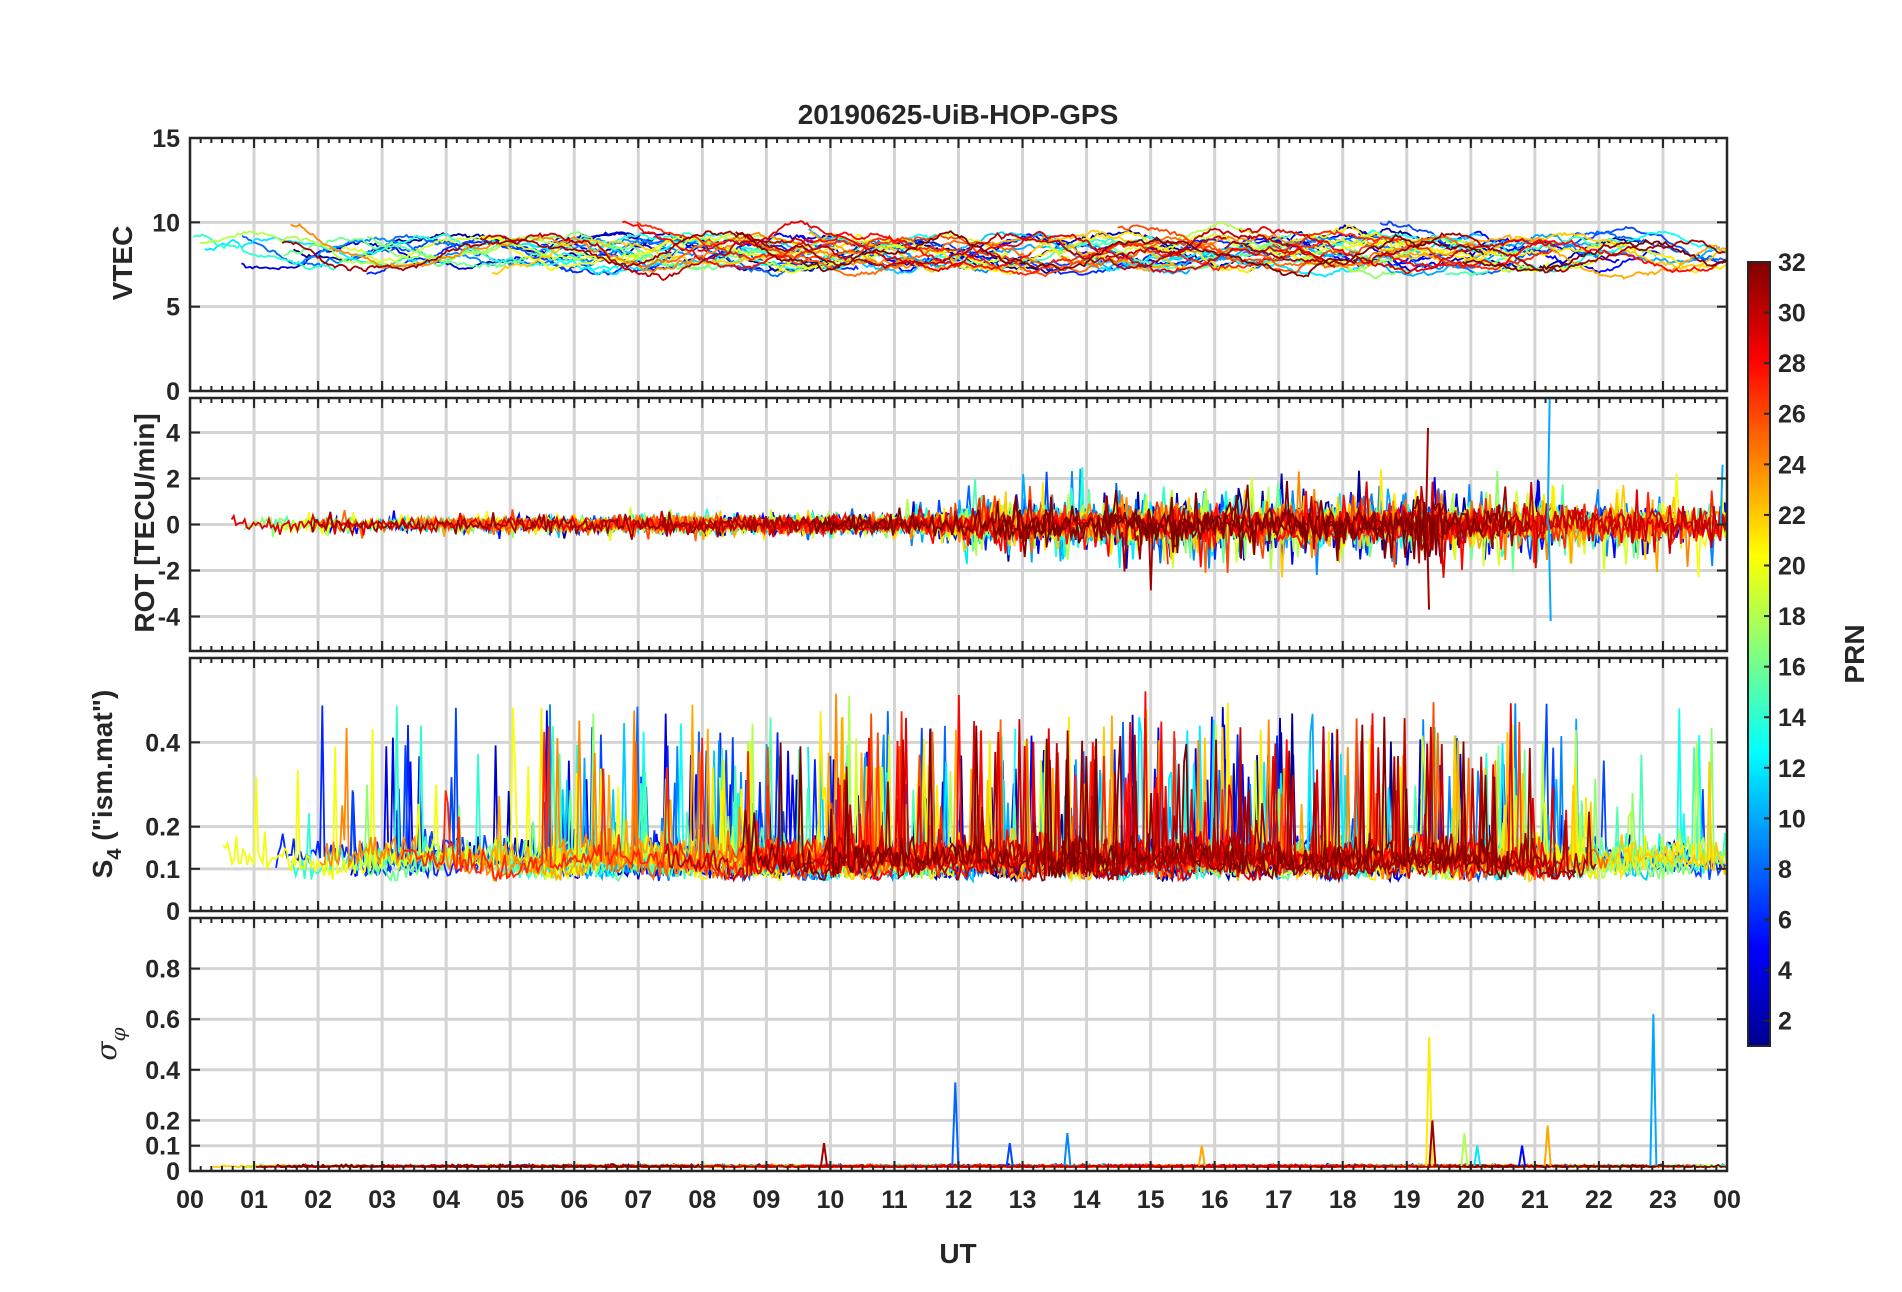 This screenshot has width=1902, height=1292. Describe the element at coordinates (1792, 617) in the screenshot. I see `colorbar-tick-label: 18` at that location.